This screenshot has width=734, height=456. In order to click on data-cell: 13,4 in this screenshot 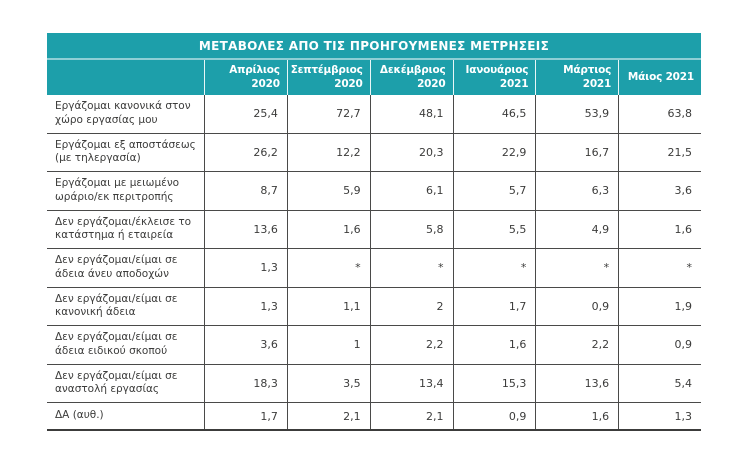, I will do `click(411, 383)`.